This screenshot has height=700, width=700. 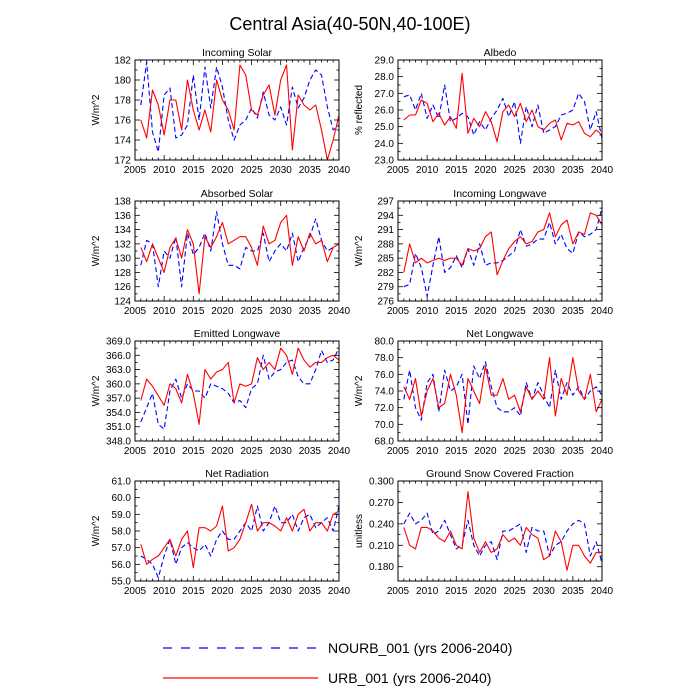 I want to click on x-tick-label-2030-net-radiation: 2030, so click(x=281, y=591).